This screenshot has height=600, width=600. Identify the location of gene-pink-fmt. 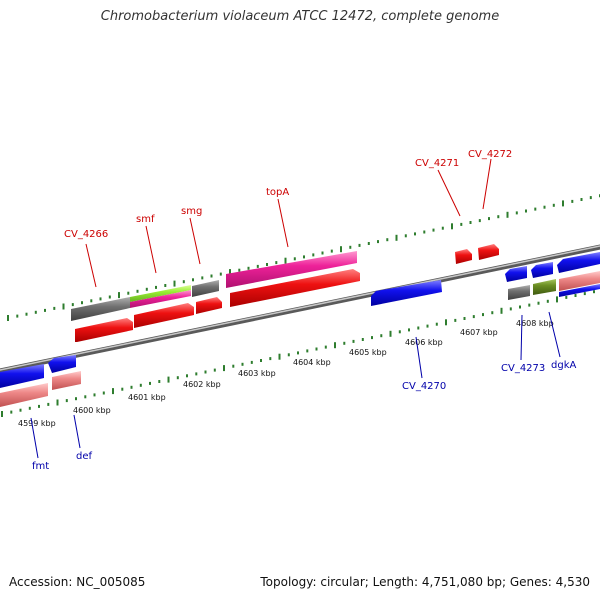
(24, 395).